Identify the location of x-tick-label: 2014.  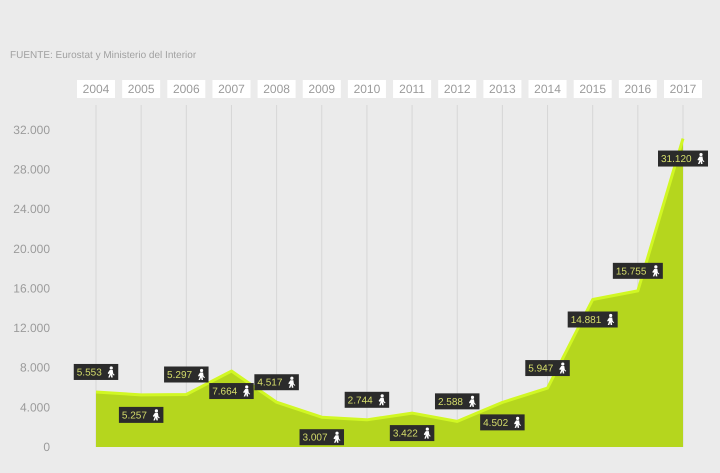
(548, 89).